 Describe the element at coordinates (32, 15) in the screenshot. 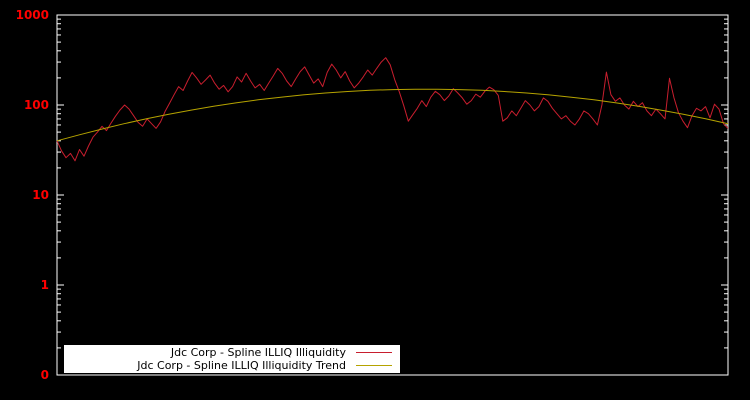

I see `y-tick-label: 1000` at that location.